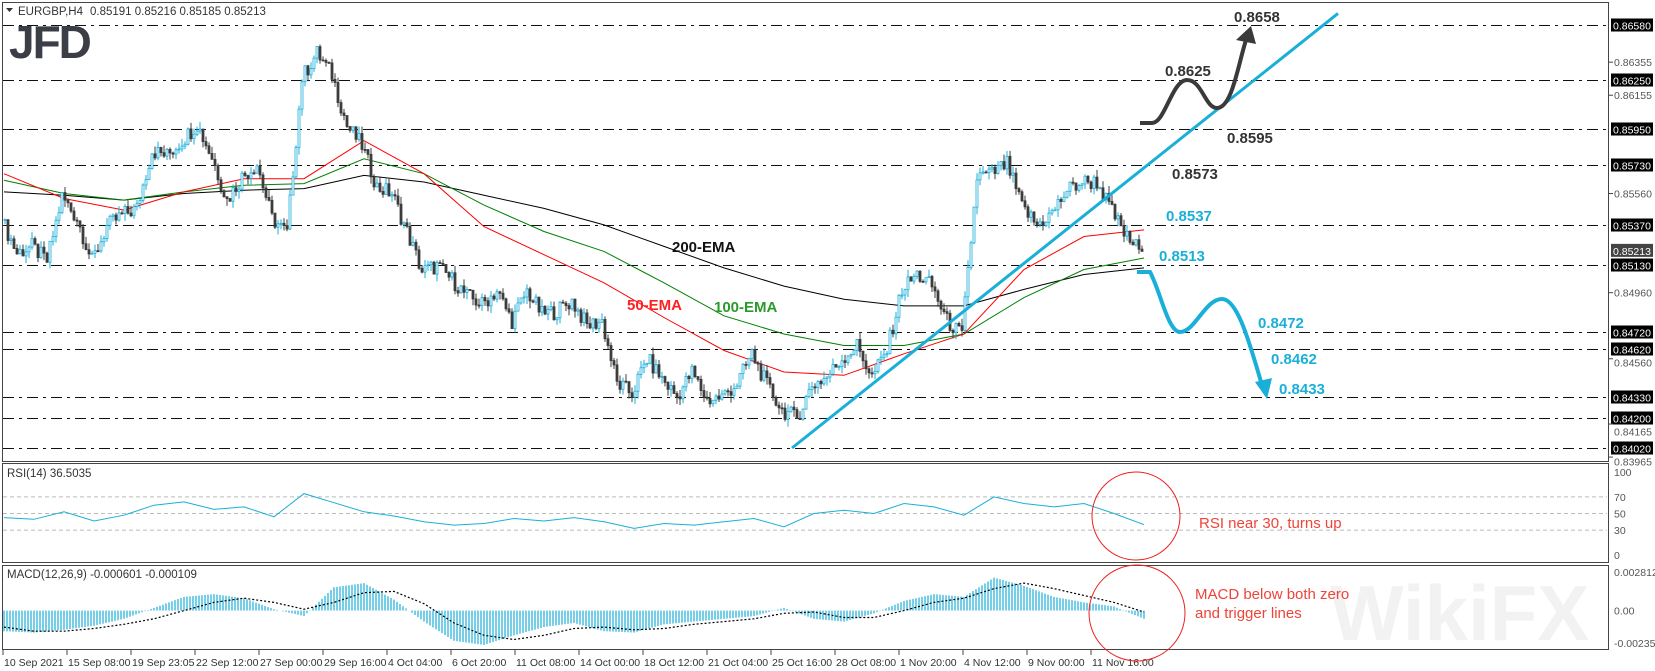 The width and height of the screenshot is (1655, 671). Describe the element at coordinates (9, 10) in the screenshot. I see `dropdown-triangle-icon` at that location.